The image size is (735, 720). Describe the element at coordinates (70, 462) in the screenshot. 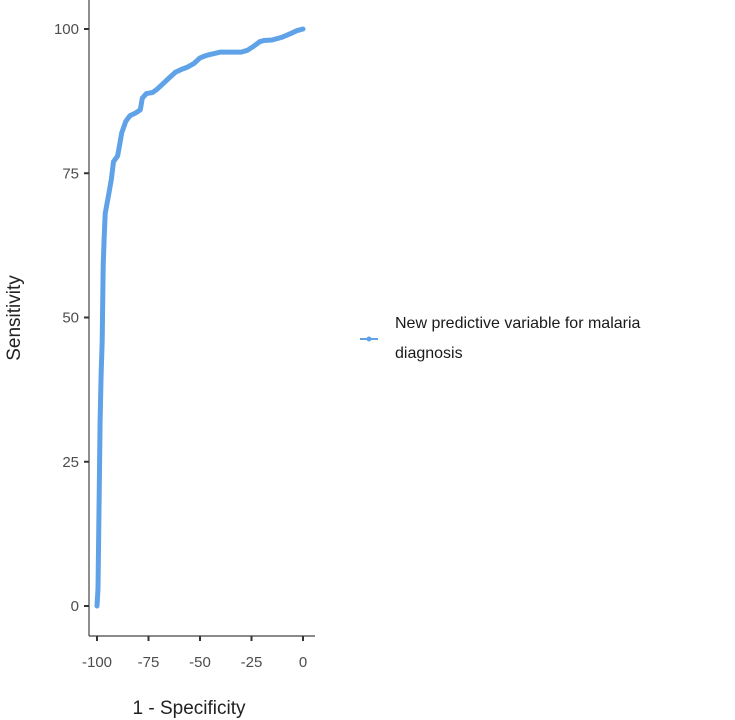

I see `y-tick-label: 25` at that location.